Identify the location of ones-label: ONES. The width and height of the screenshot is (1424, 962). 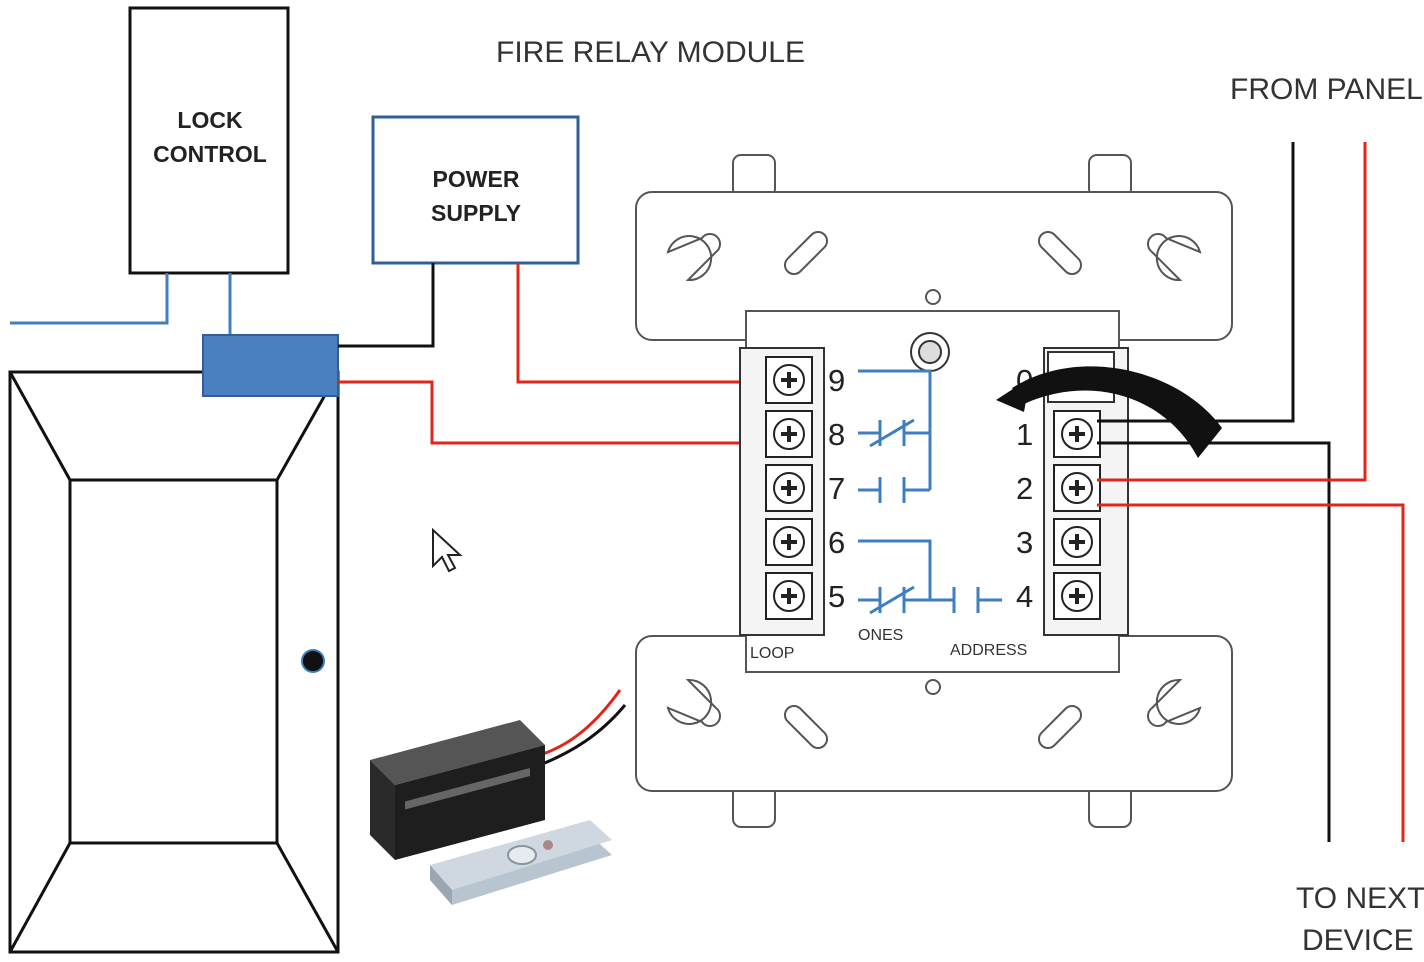
(880, 635).